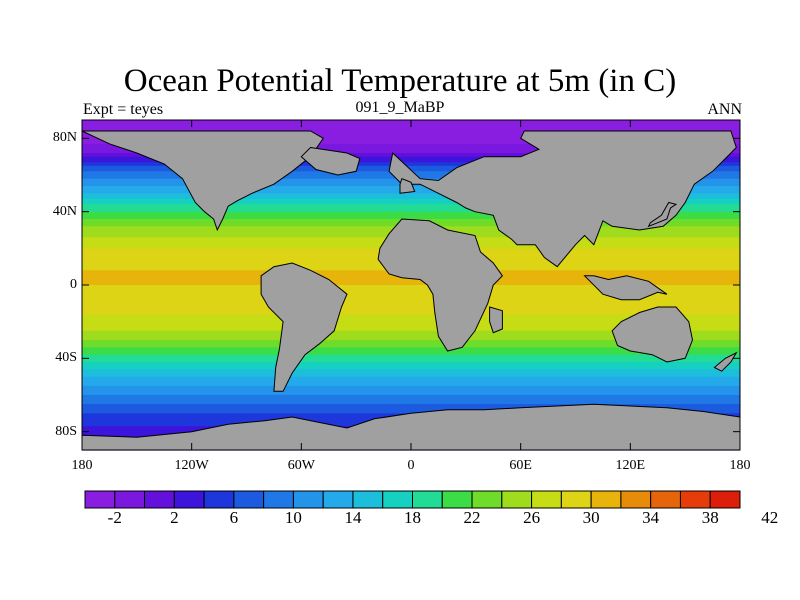  Describe the element at coordinates (400, 107) in the screenshot. I see `period-label: 091_9_MaBP` at that location.